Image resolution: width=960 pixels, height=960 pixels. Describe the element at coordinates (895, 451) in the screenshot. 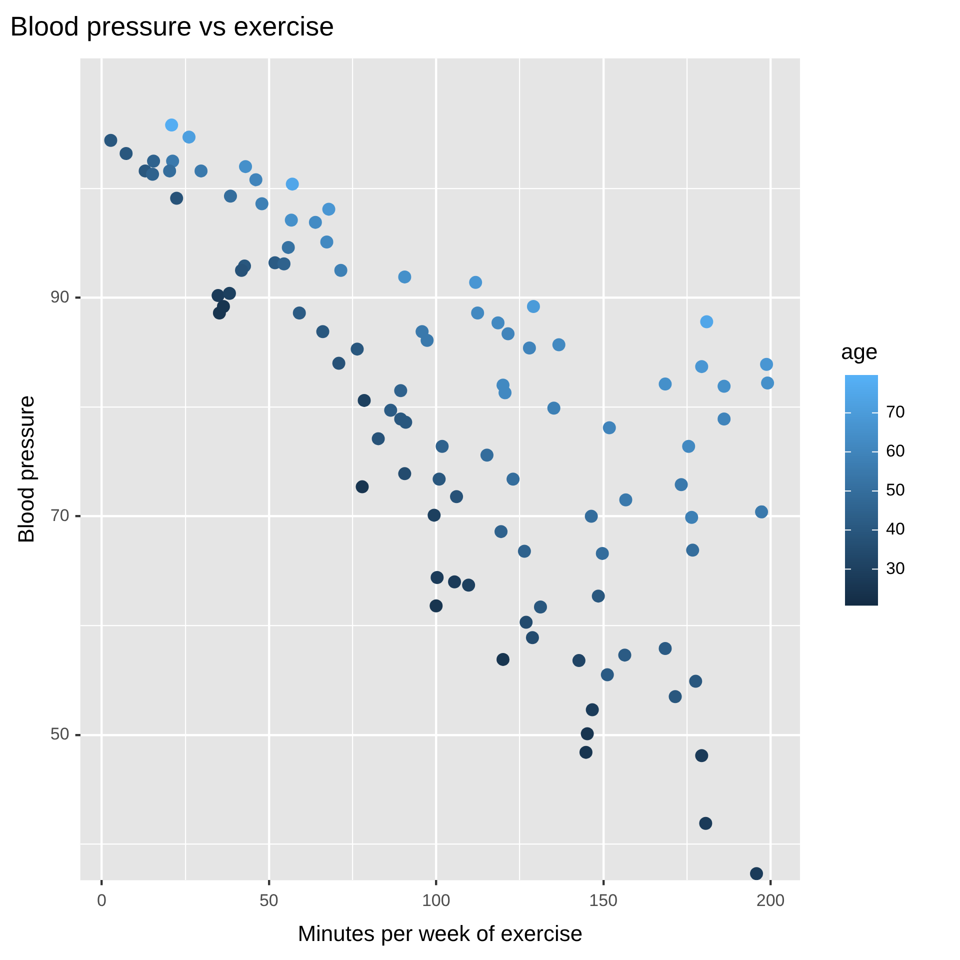

I see `color-bar-label: 60` at that location.